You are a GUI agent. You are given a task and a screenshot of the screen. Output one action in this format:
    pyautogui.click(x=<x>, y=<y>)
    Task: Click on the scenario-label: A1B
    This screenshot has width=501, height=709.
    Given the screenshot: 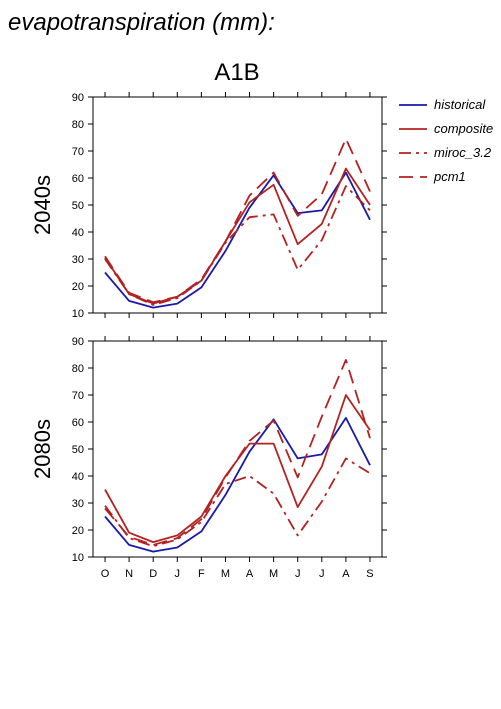 What is the action you would take?
    pyautogui.click(x=236, y=72)
    